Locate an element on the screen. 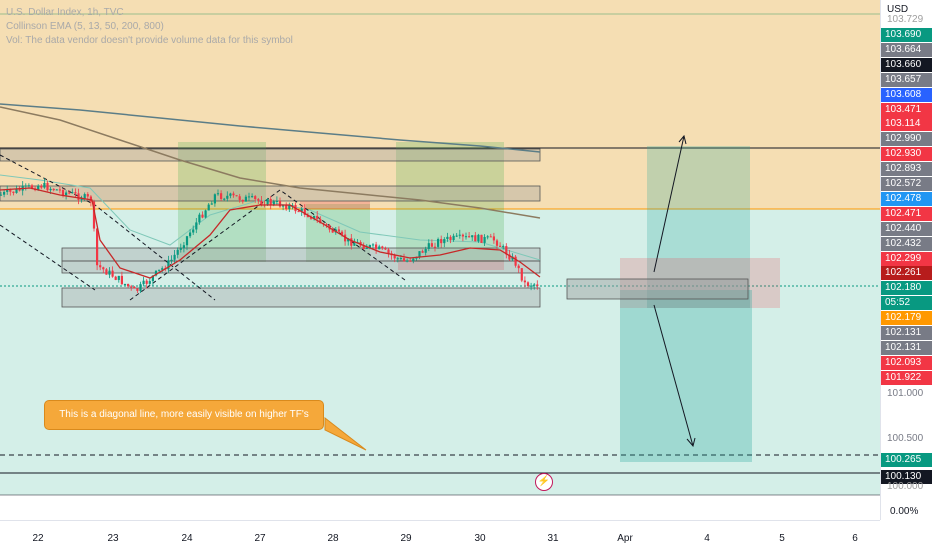  price-tag: 103.690 is located at coordinates (906, 35).